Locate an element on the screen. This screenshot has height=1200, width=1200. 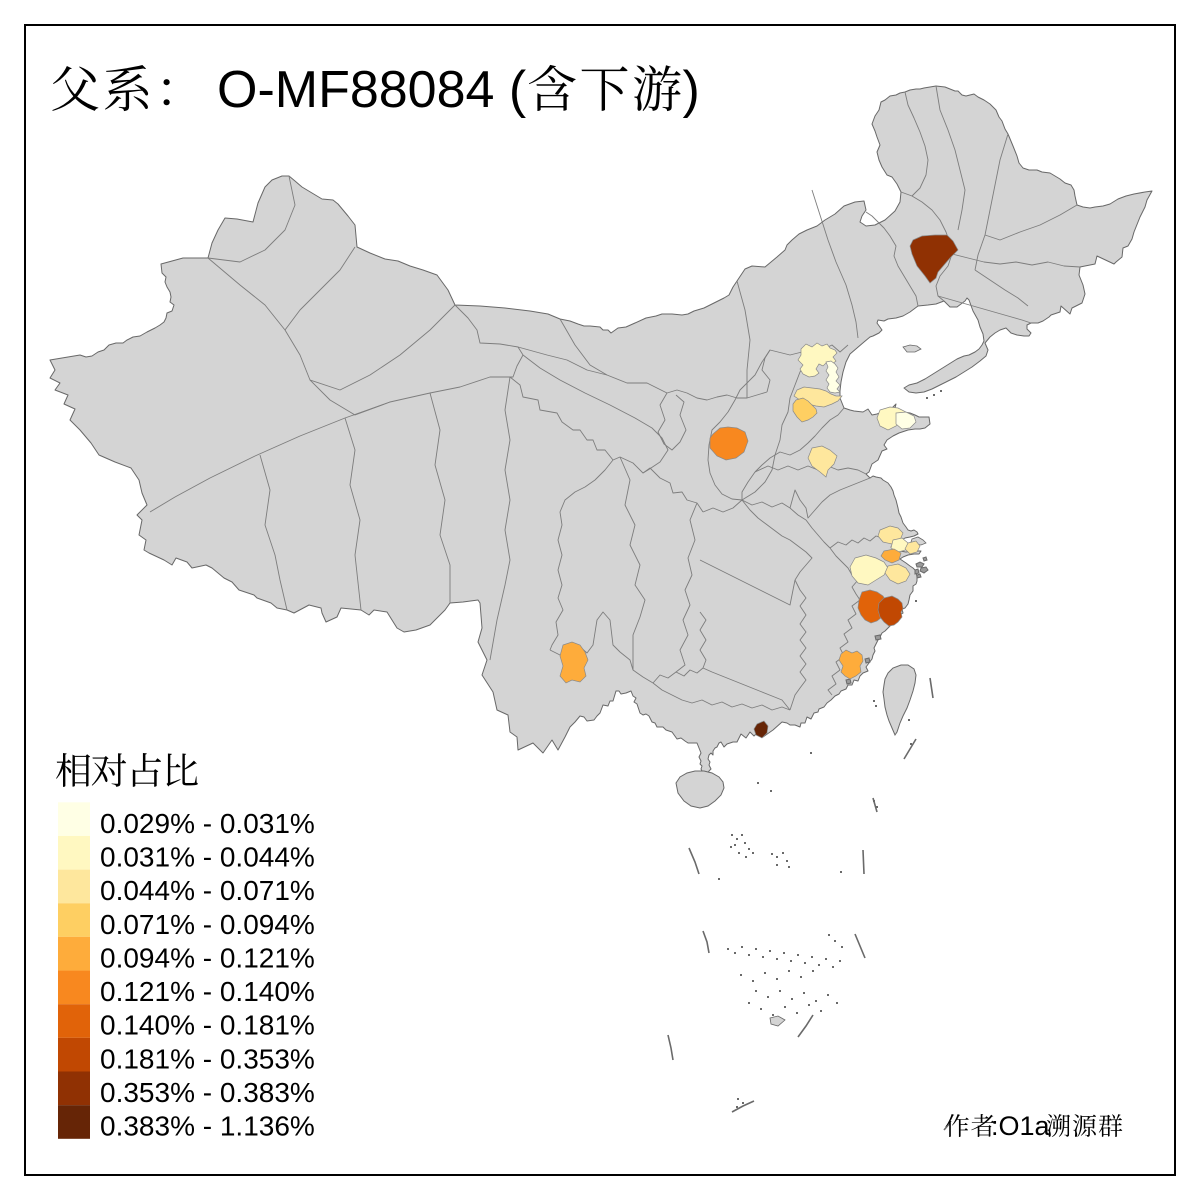
svg-text: :O1a is located at coordinates (1021, 1126).